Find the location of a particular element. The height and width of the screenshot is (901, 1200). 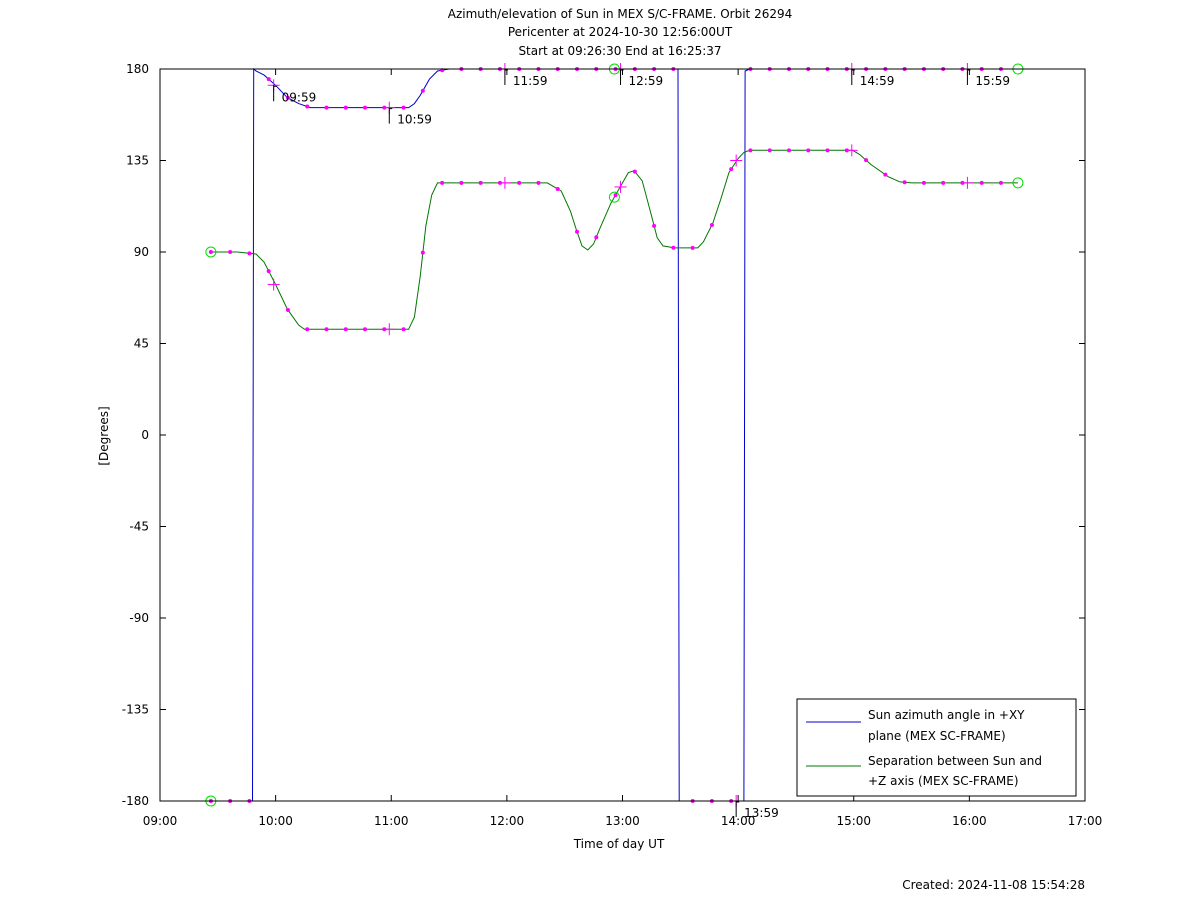

legend-box is located at coordinates (936, 747).